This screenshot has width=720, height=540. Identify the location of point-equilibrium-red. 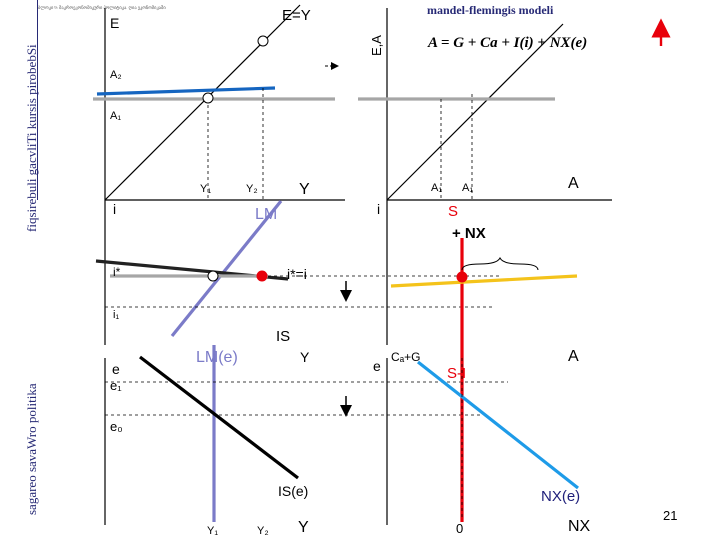
(262, 276).